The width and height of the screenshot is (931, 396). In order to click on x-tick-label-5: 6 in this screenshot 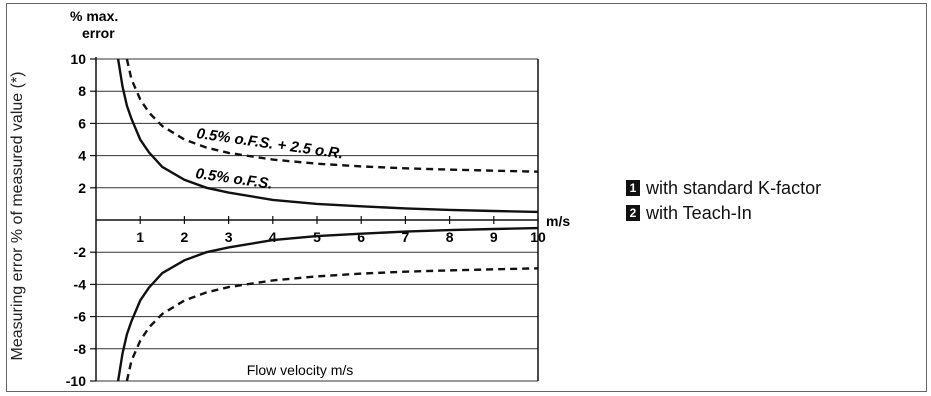, I will do `click(361, 237)`.